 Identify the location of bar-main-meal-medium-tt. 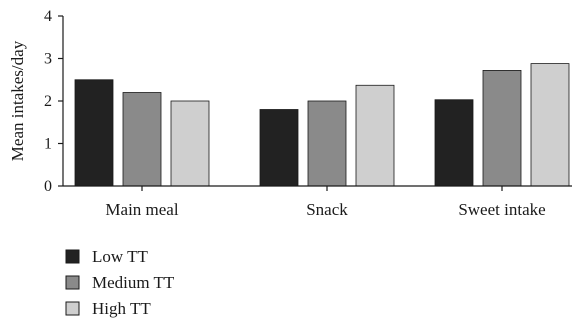
(142, 139).